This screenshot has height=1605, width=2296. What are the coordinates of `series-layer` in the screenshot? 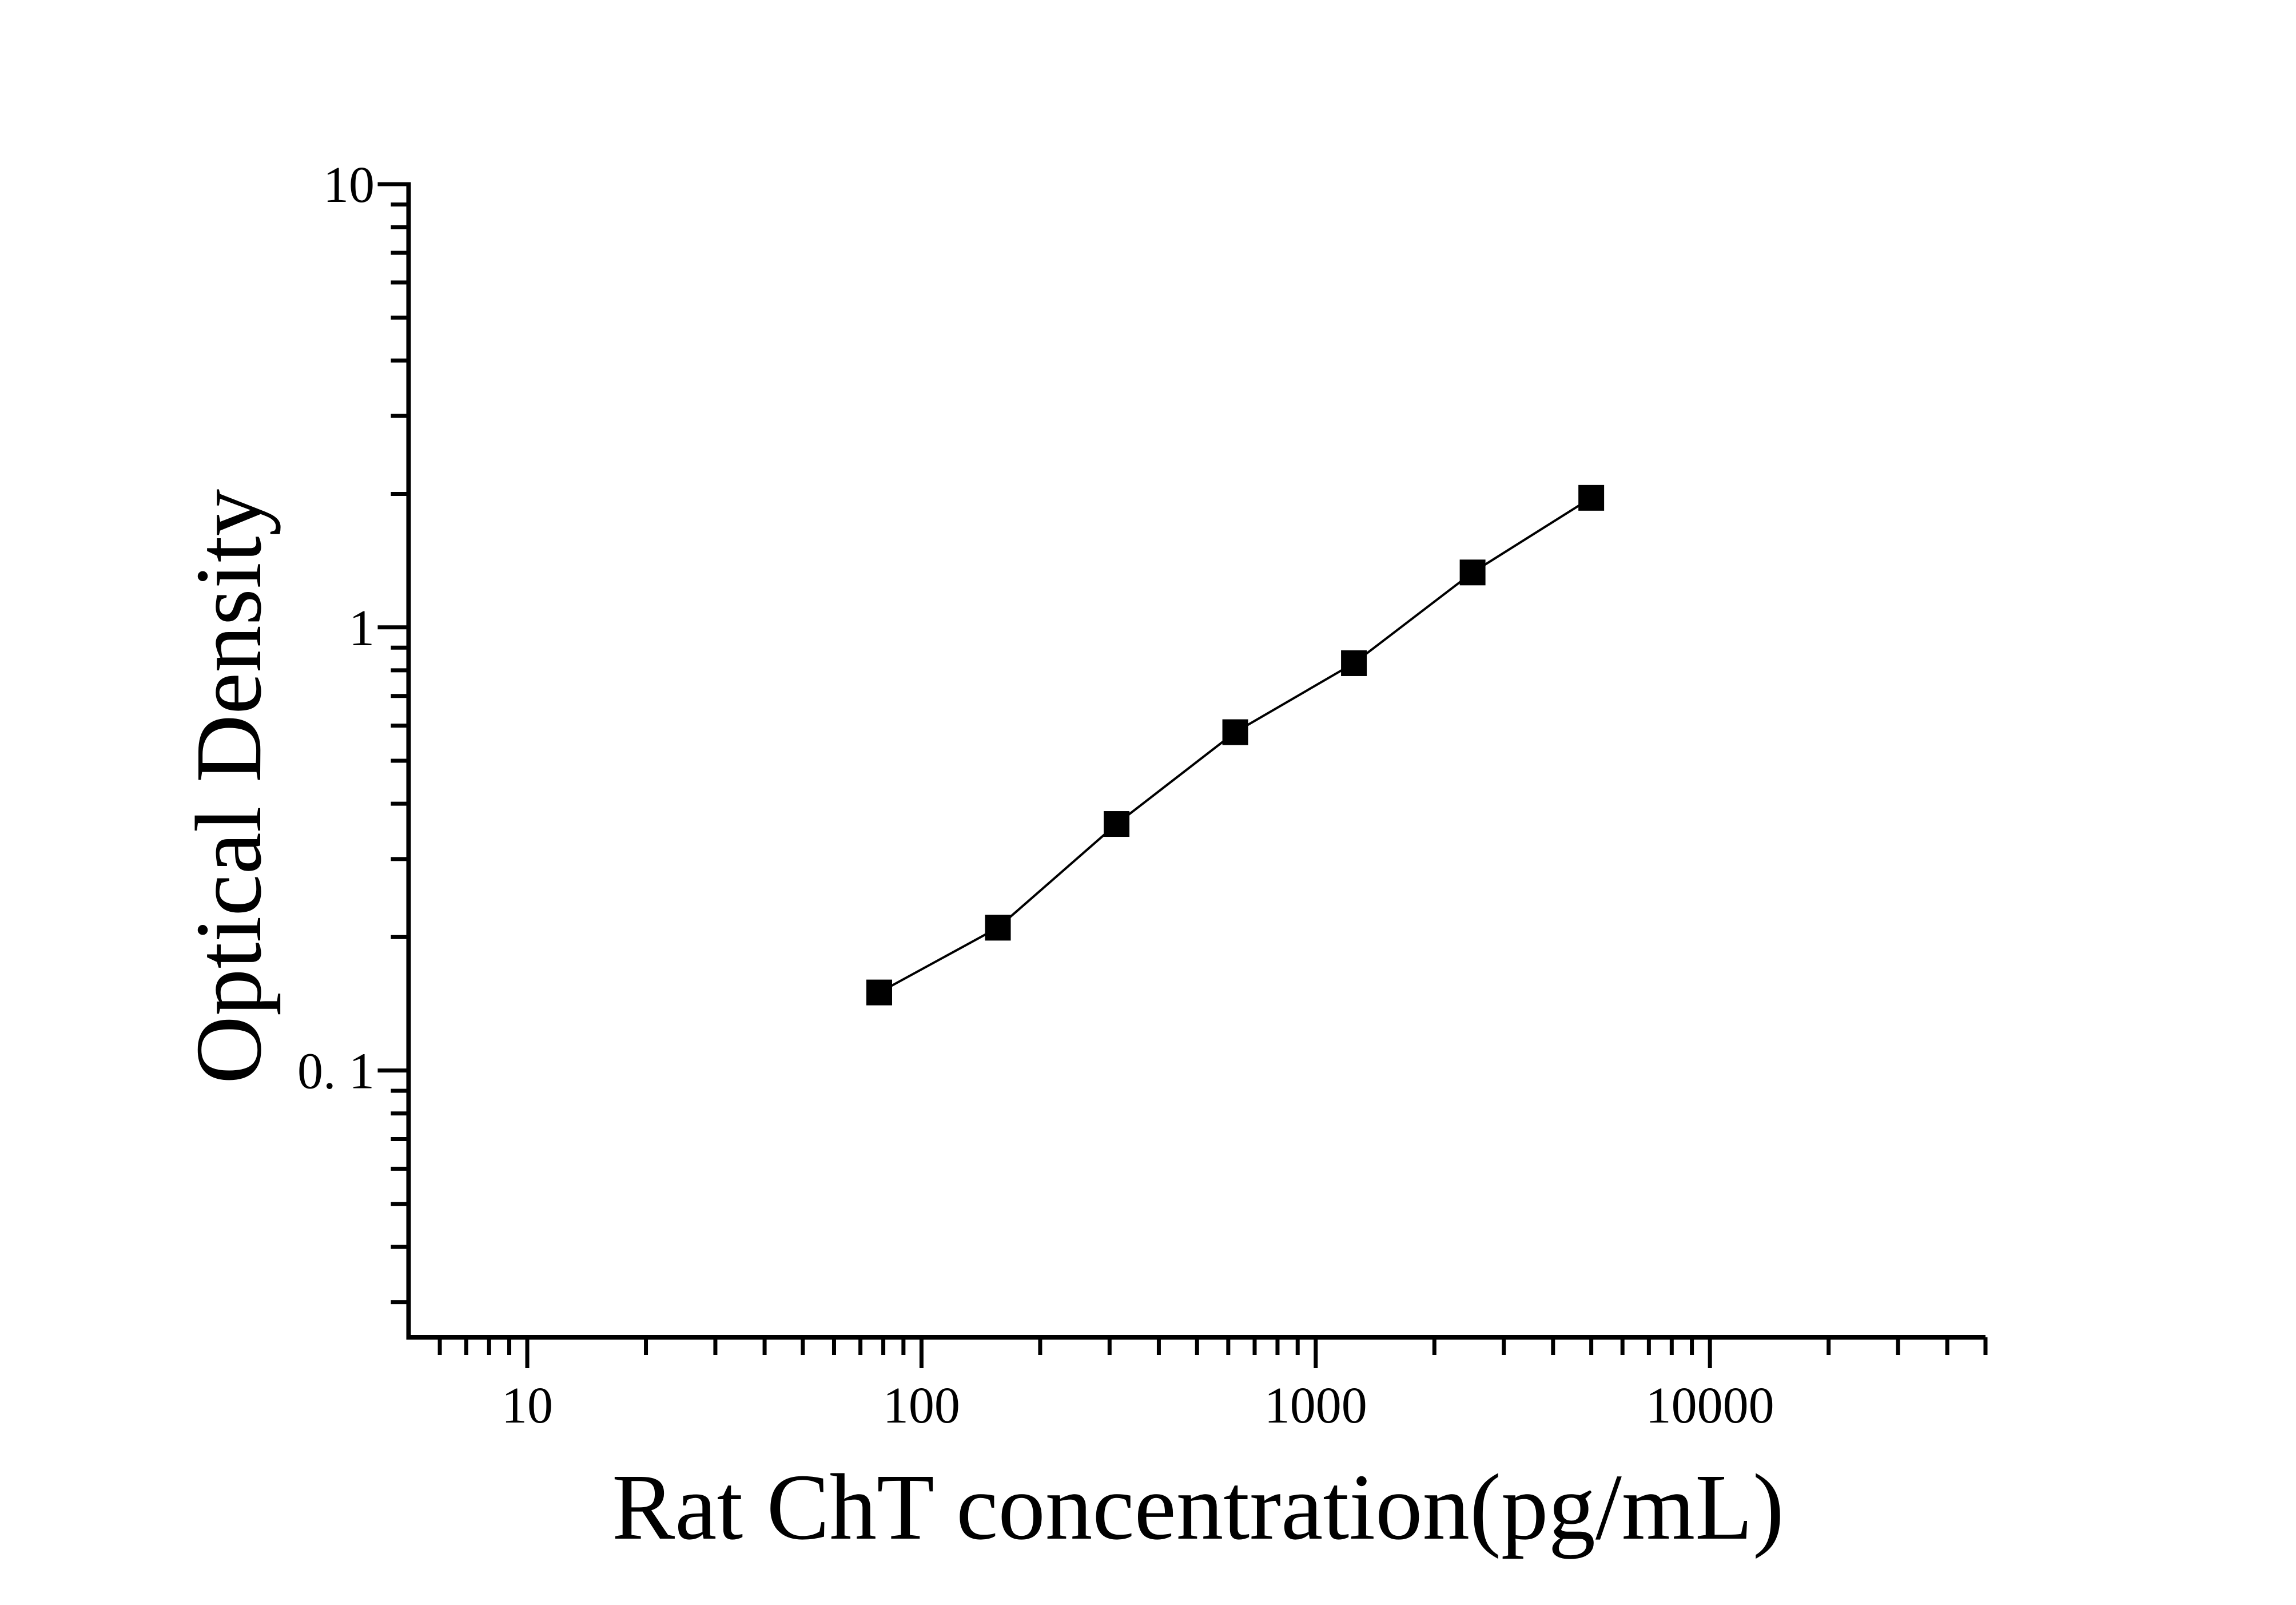 It's located at (1235, 745).